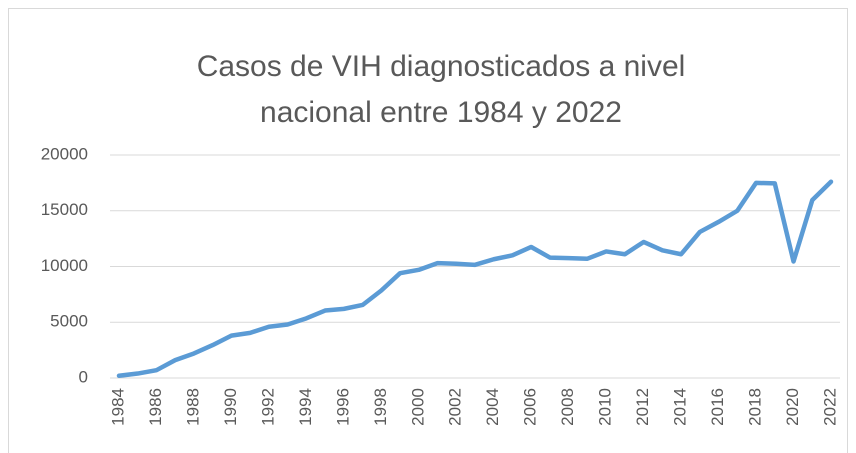  Describe the element at coordinates (83, 376) in the screenshot. I see `y-tick-label: 0` at that location.